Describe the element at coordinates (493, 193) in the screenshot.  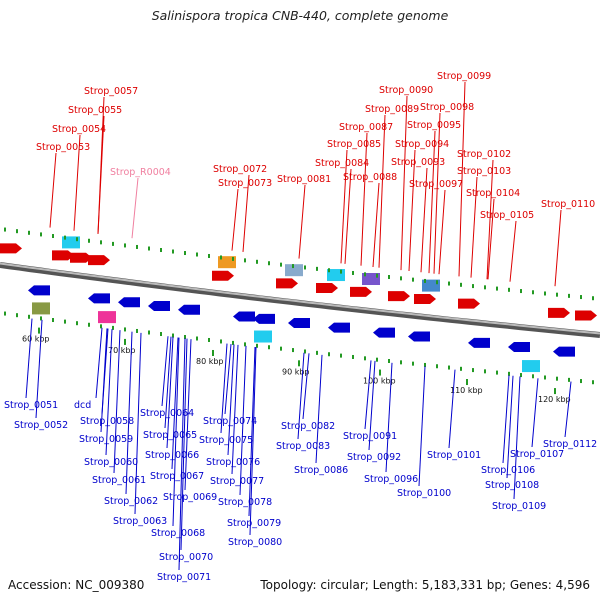
I see `gene-label: Strop_0104` at that location.